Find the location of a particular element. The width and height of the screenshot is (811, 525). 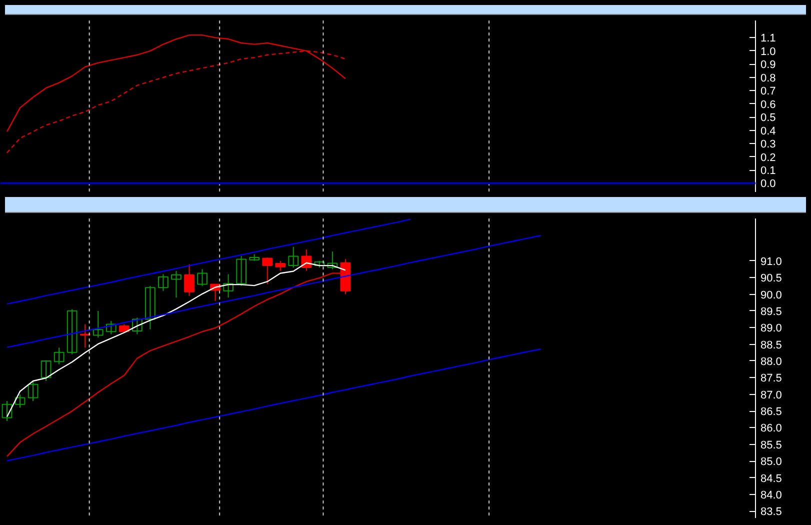

y-tick-label: 87.5 is located at coordinates (771, 378).